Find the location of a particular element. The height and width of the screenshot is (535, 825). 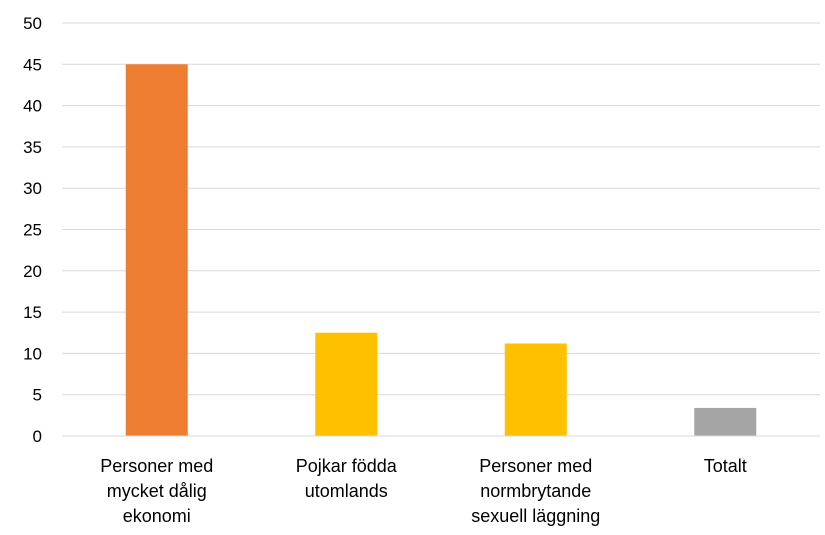

y-tick-label: 45 is located at coordinates (32, 64).